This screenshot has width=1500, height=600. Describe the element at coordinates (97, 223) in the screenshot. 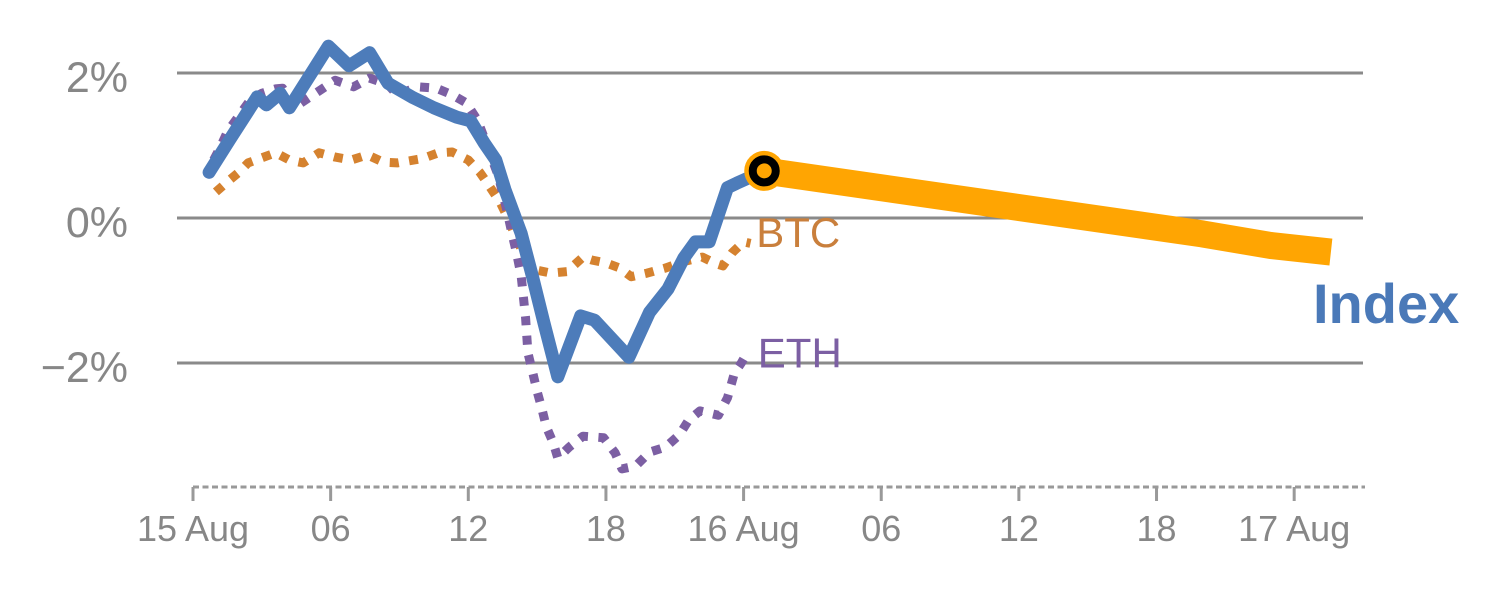

I see `y-axis-label-0pct: 0%` at that location.